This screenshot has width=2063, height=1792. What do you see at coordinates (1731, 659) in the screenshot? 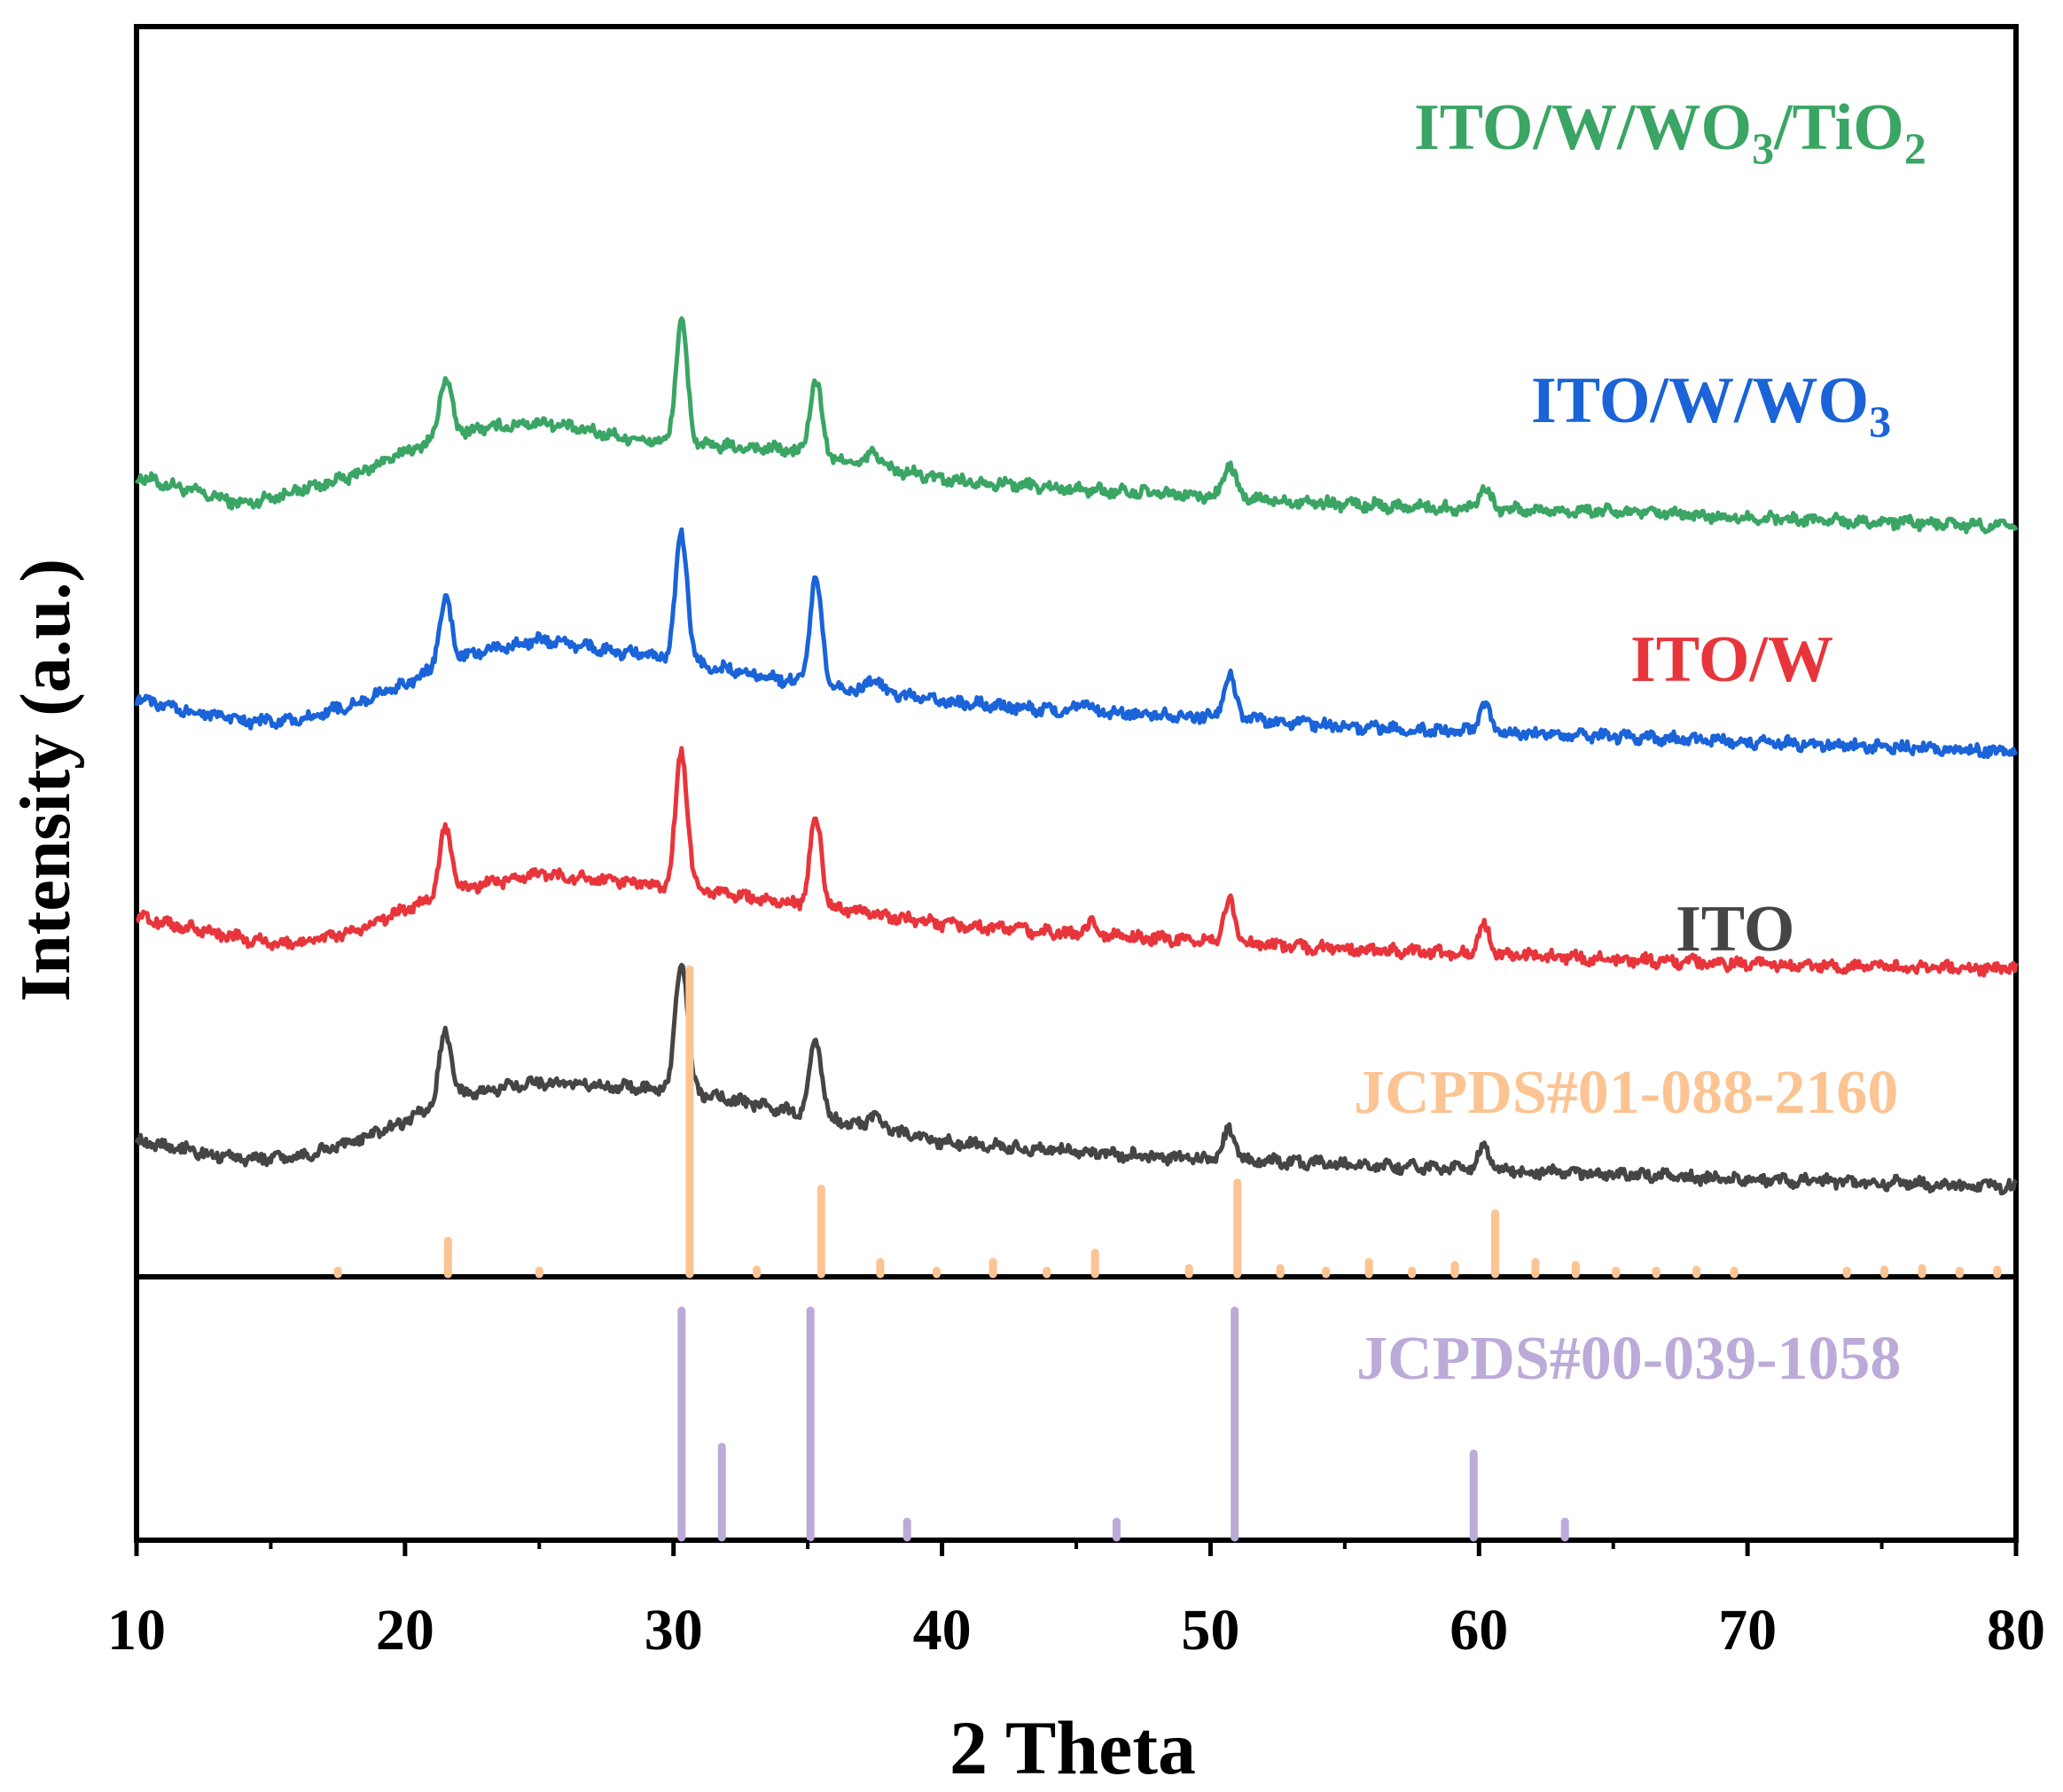
I see `series-label-ito-w: ITO/W` at bounding box center [1731, 659].